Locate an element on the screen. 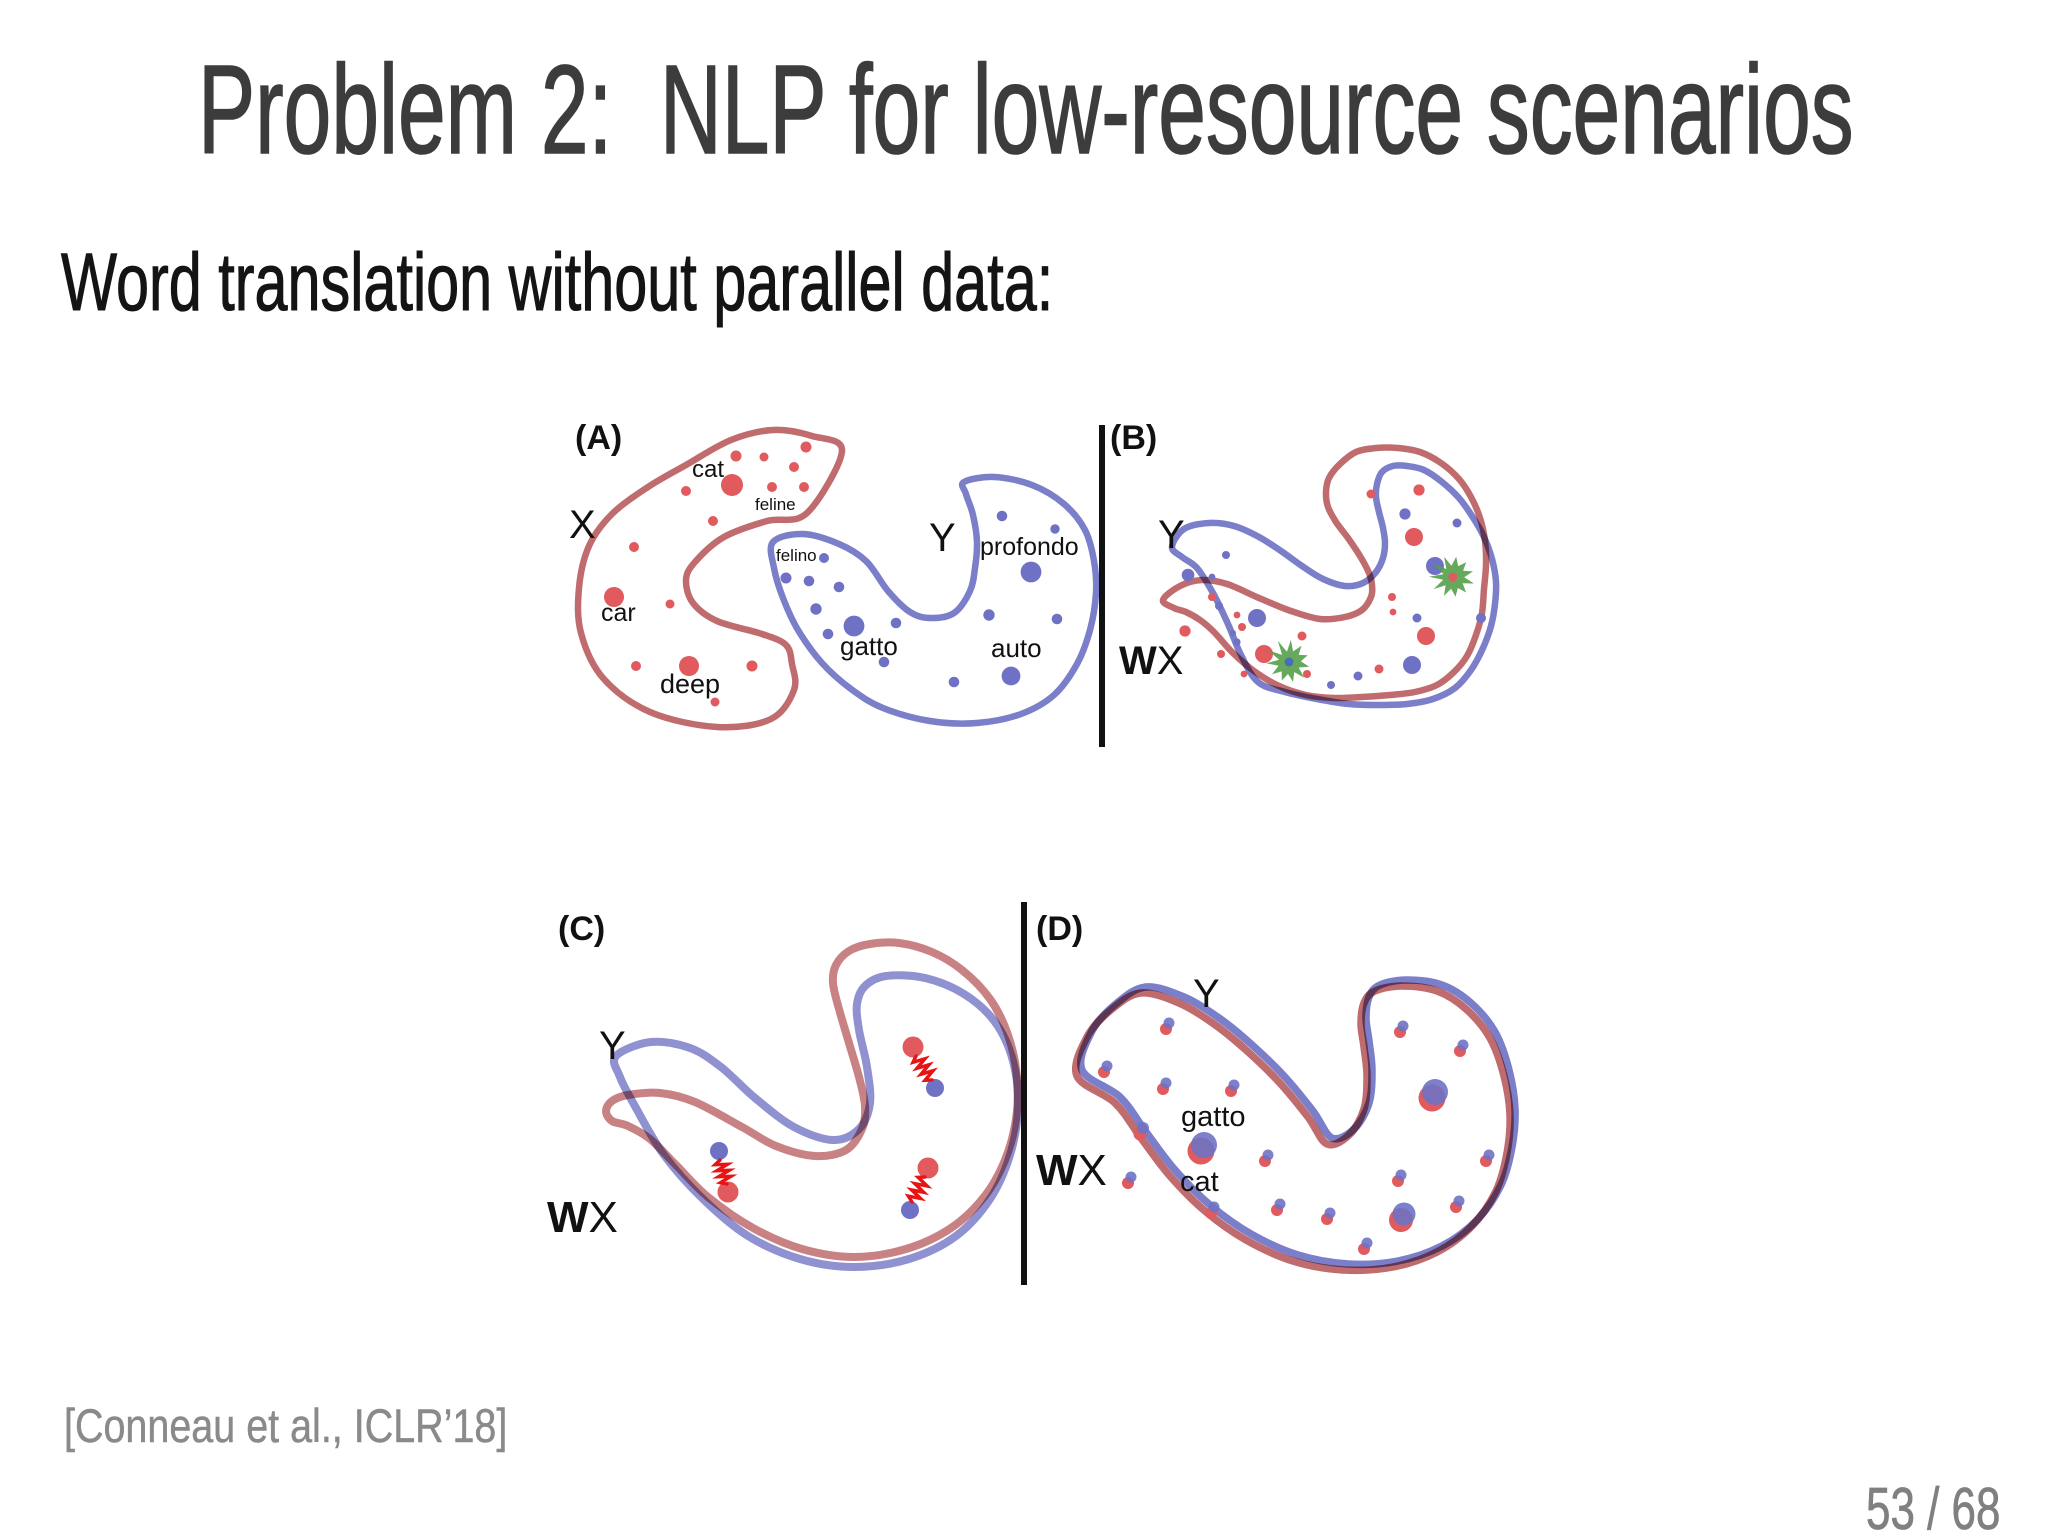  svg-text: felino is located at coordinates (796, 555).